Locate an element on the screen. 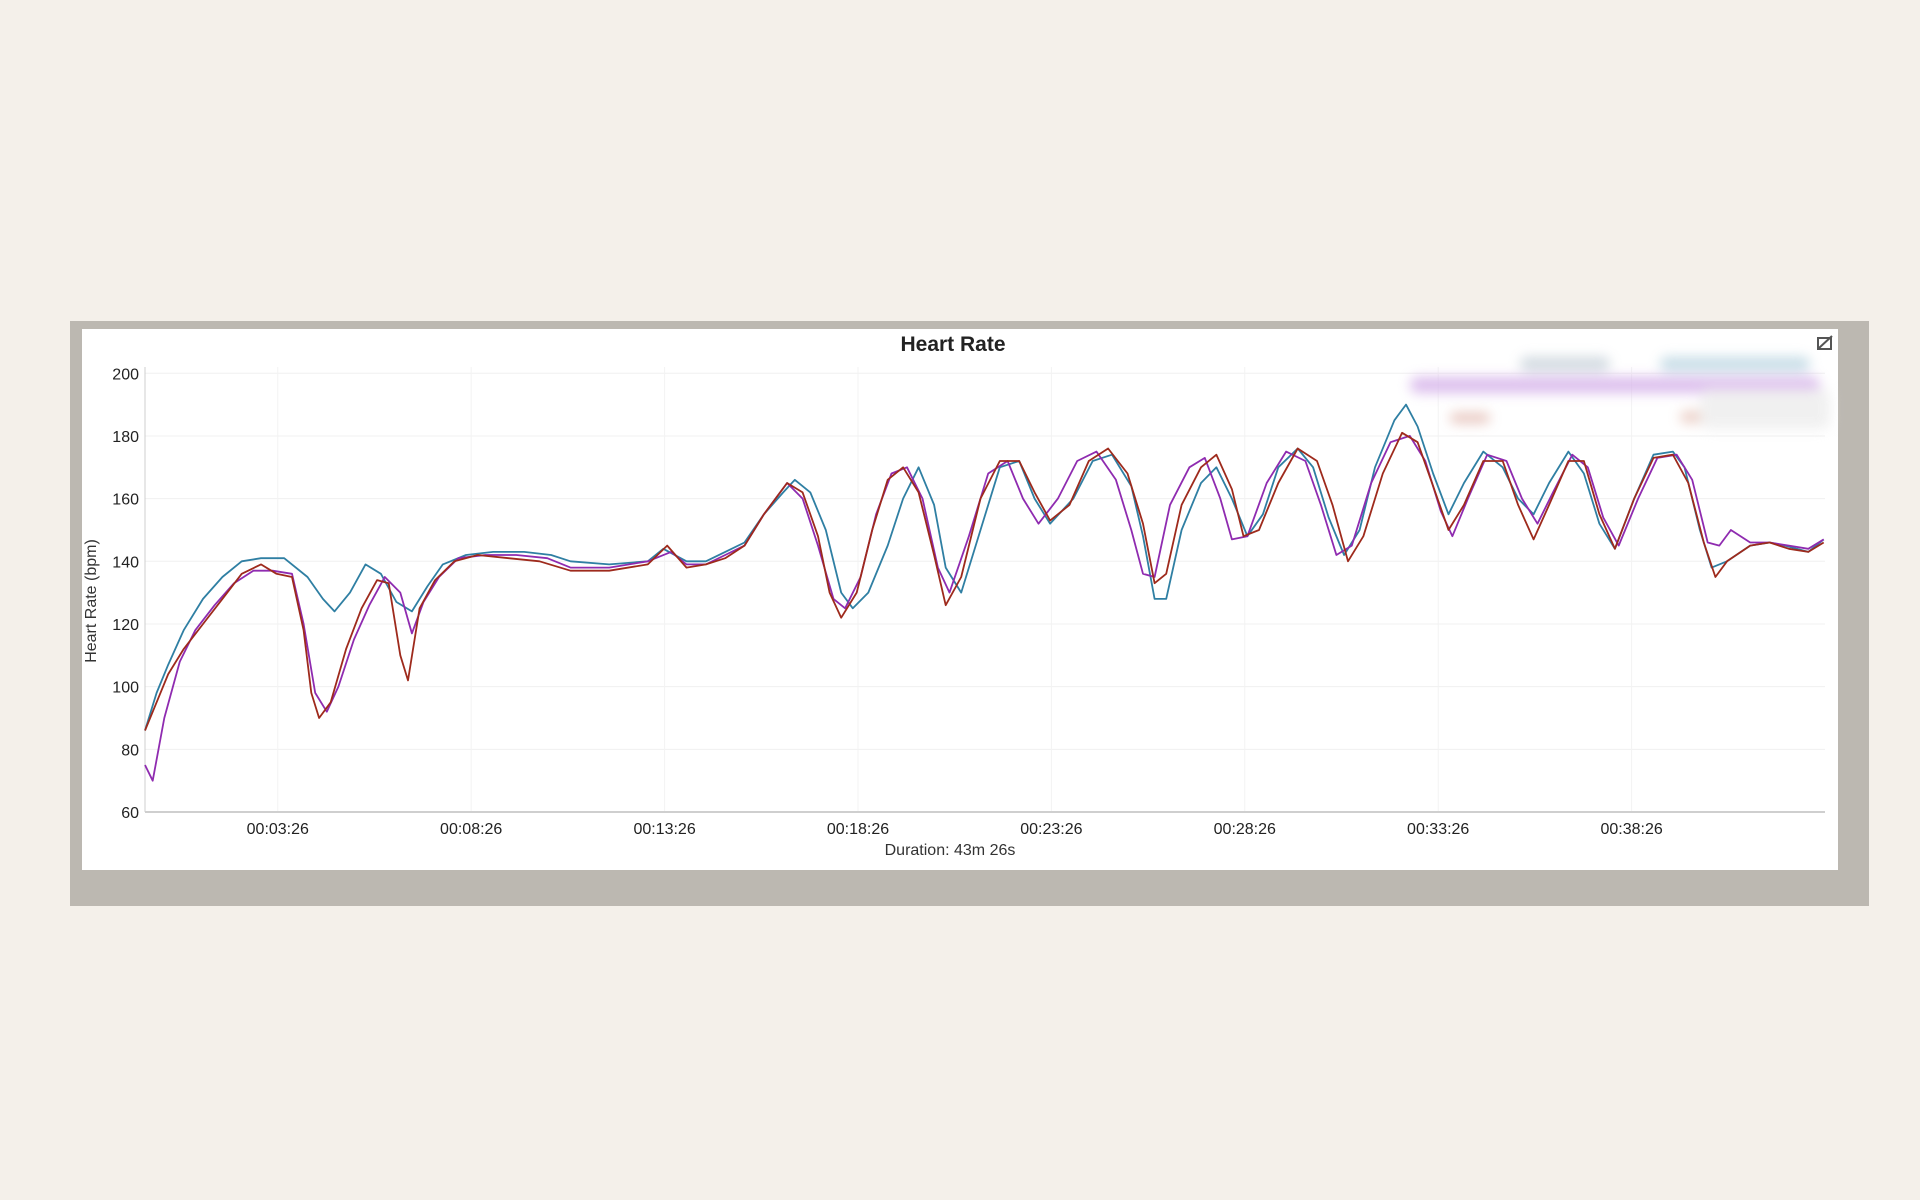 This screenshot has height=1200, width=1920. chart-title: Heart Rate is located at coordinates (952, 344).